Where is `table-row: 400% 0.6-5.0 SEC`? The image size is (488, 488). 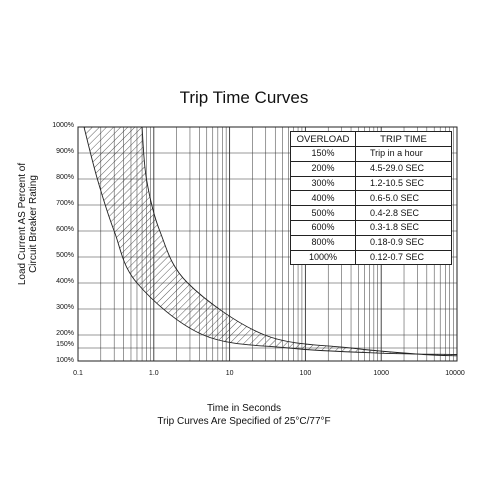 table-row: 400% 0.6-5.0 SEC is located at coordinates (371, 198).